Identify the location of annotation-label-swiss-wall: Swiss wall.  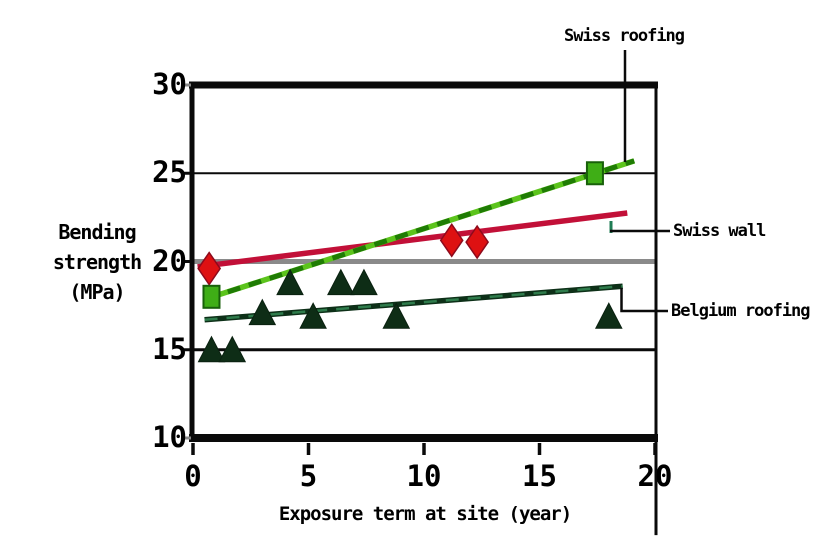
(719, 231).